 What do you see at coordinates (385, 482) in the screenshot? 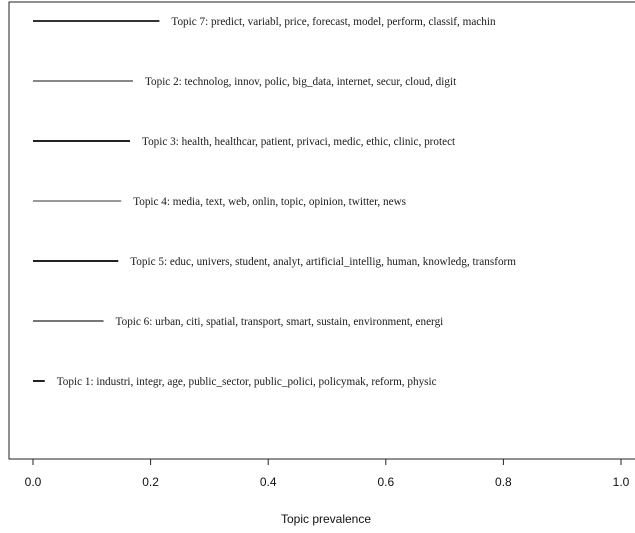
I see `x-tick-label: 0.6` at bounding box center [385, 482].